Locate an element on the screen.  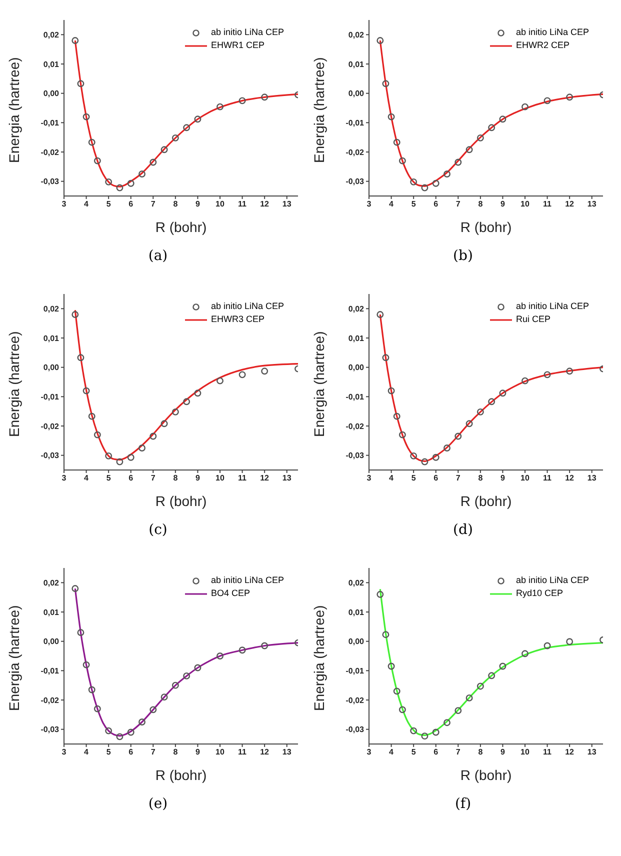
text: (b) is located at coordinates (463, 257).